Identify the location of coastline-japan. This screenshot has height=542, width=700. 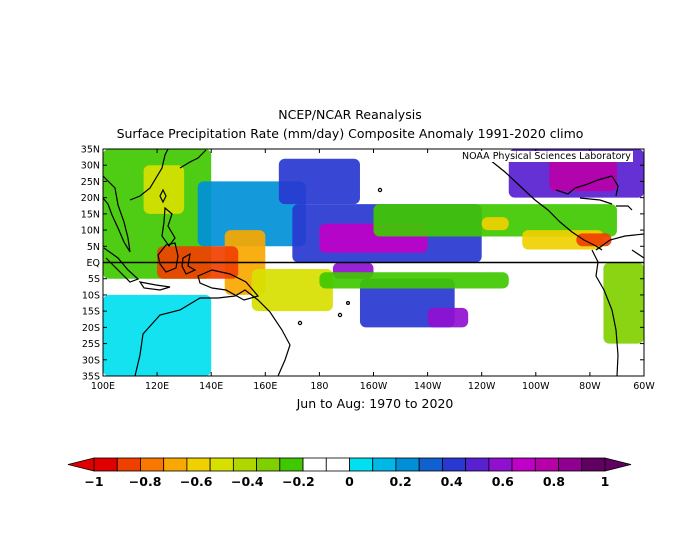
(193, 159).